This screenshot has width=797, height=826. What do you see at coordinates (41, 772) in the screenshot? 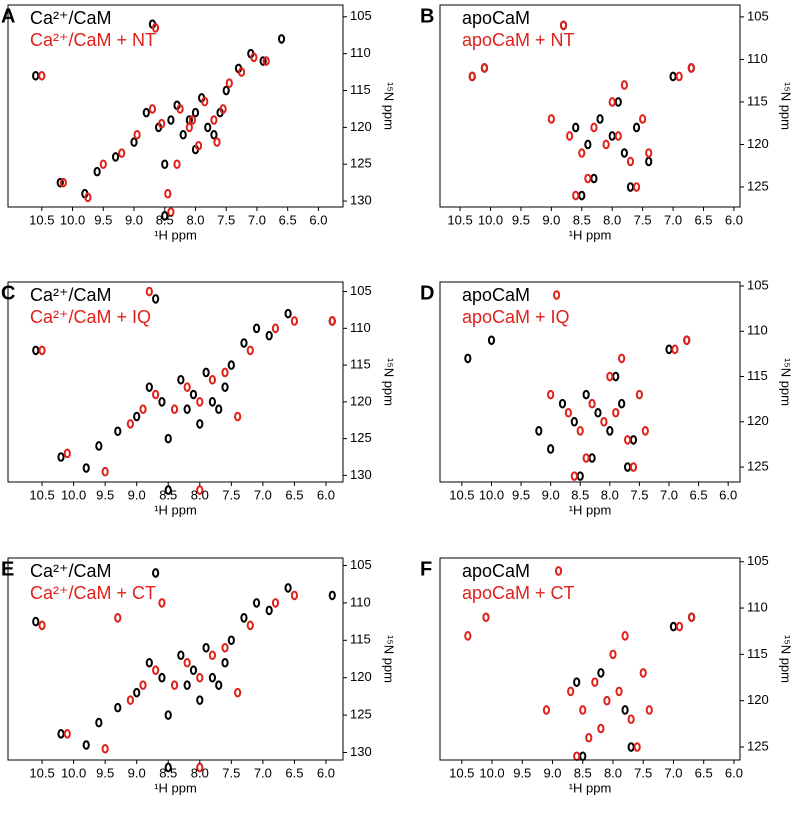
I see `x-tick-label: 10.5` at bounding box center [41, 772].